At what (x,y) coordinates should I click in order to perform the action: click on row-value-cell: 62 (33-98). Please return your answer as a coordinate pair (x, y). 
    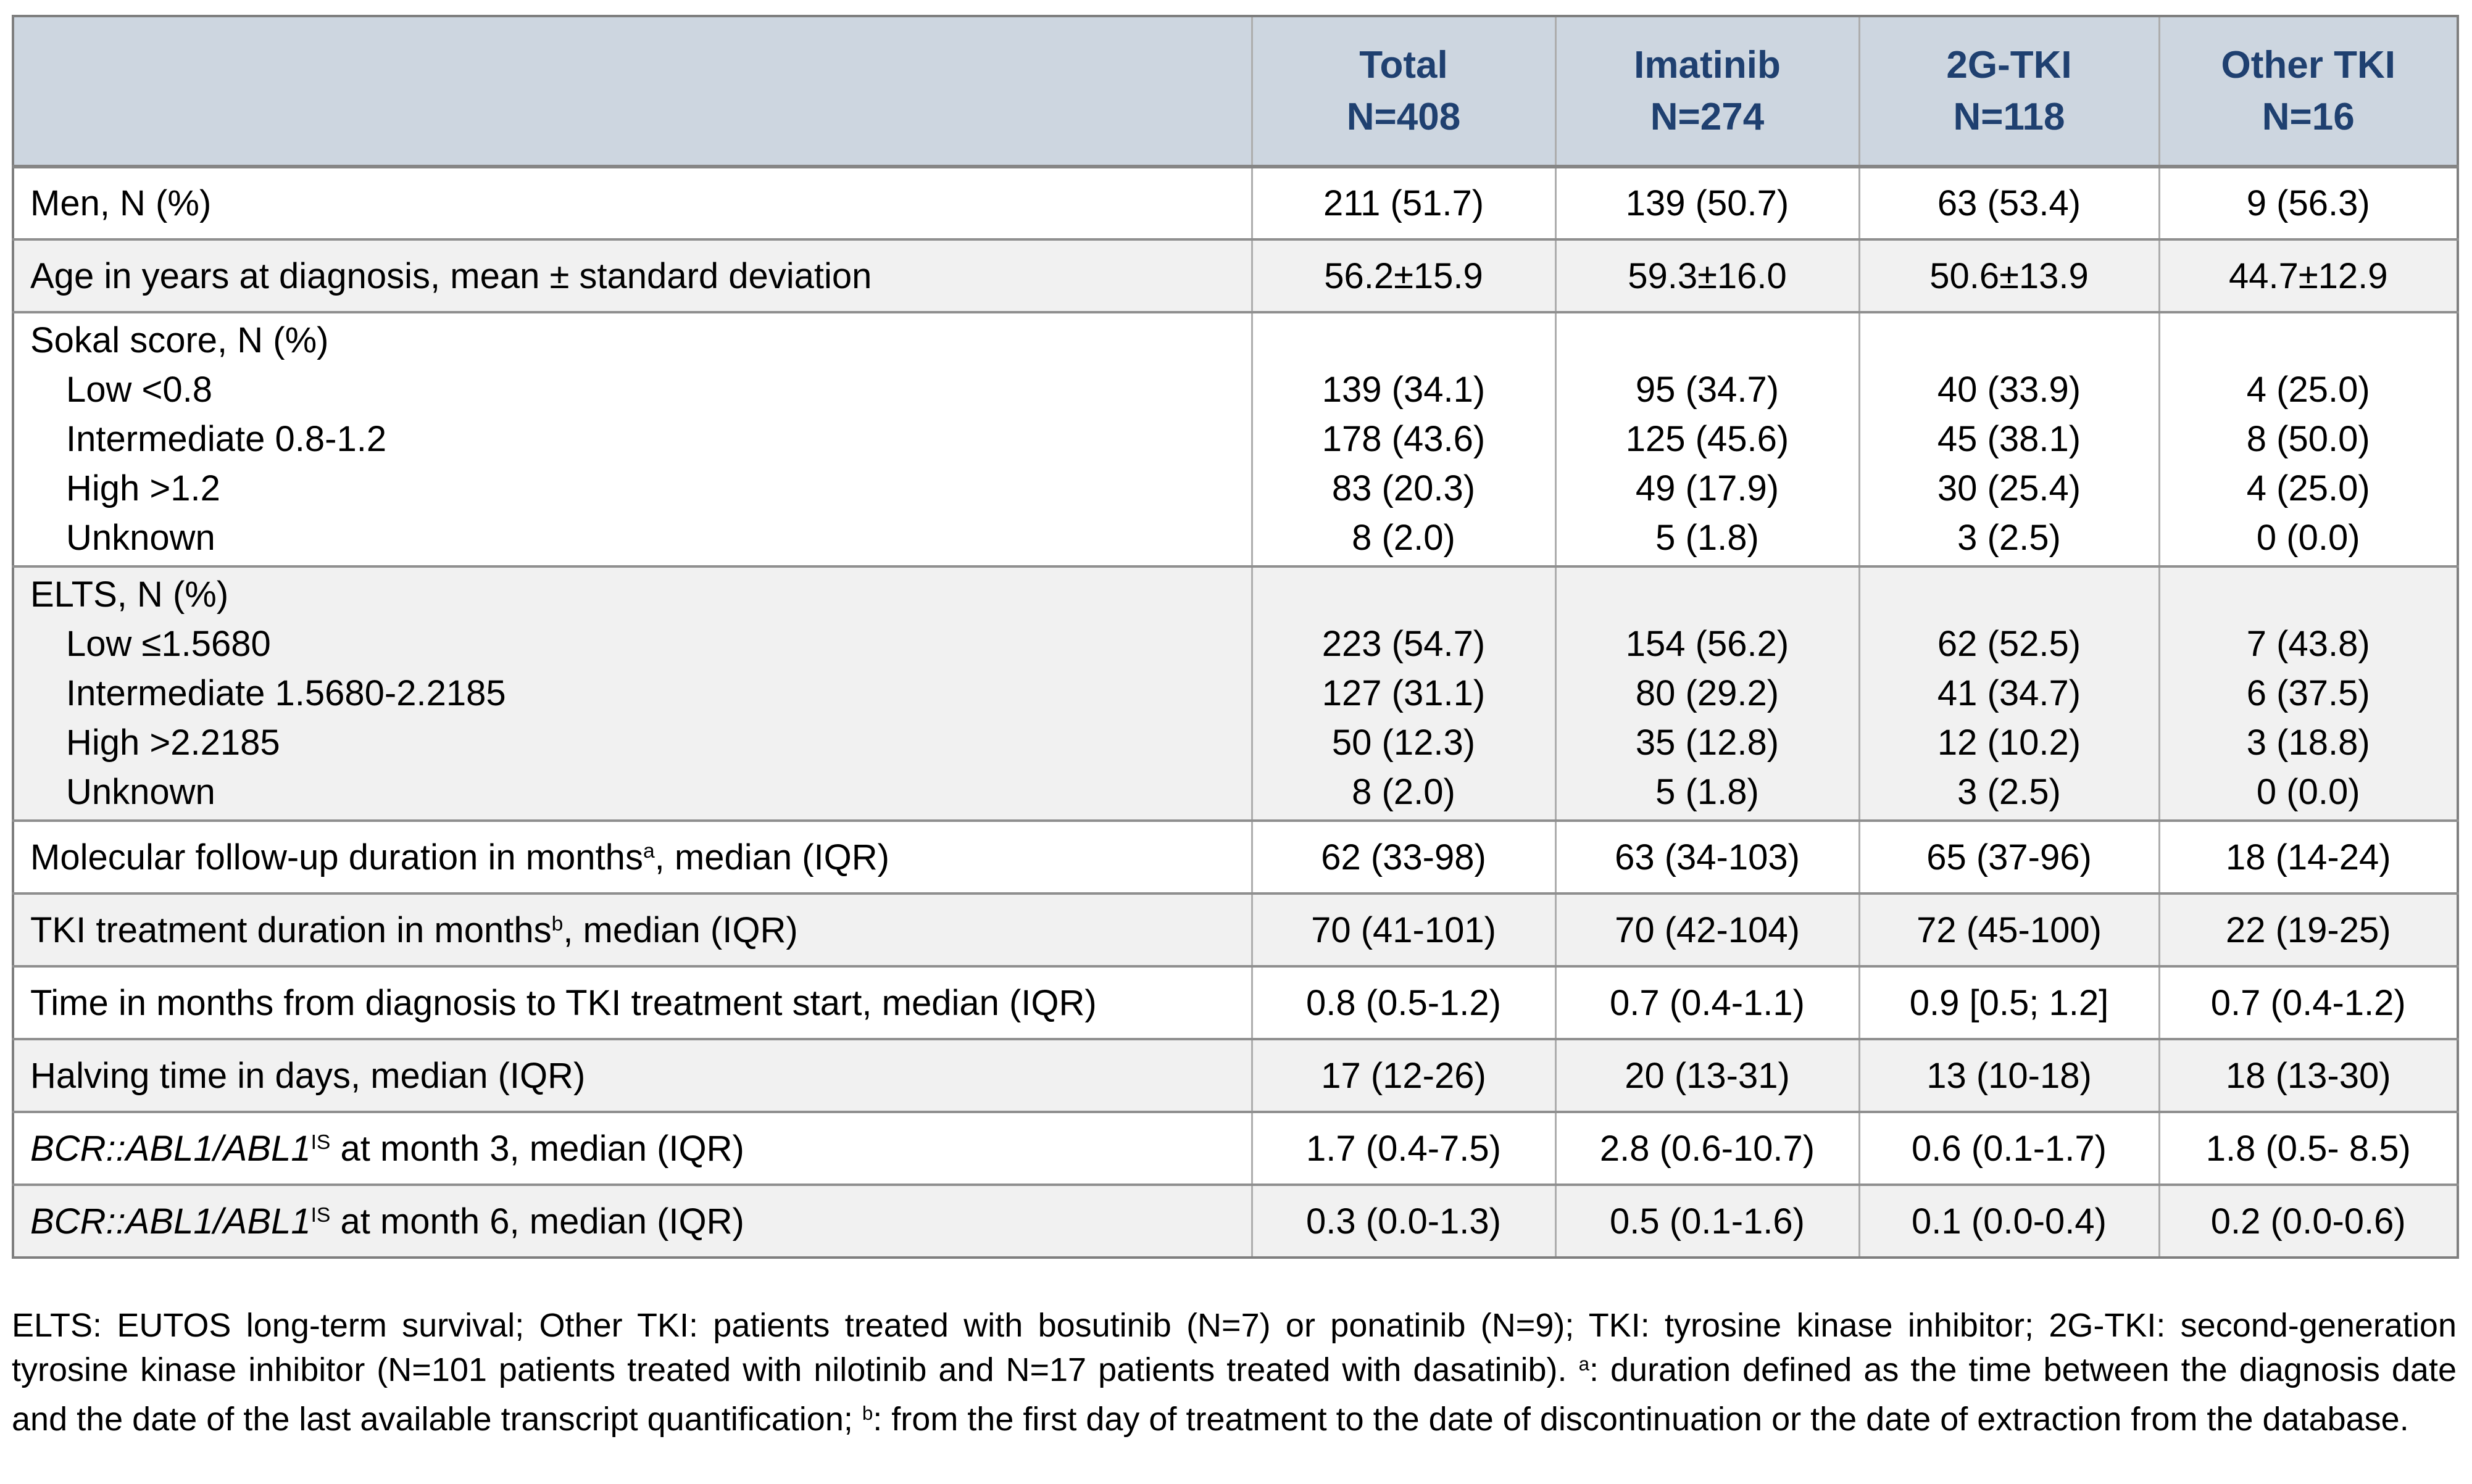
    Looking at the image, I should click on (1403, 857).